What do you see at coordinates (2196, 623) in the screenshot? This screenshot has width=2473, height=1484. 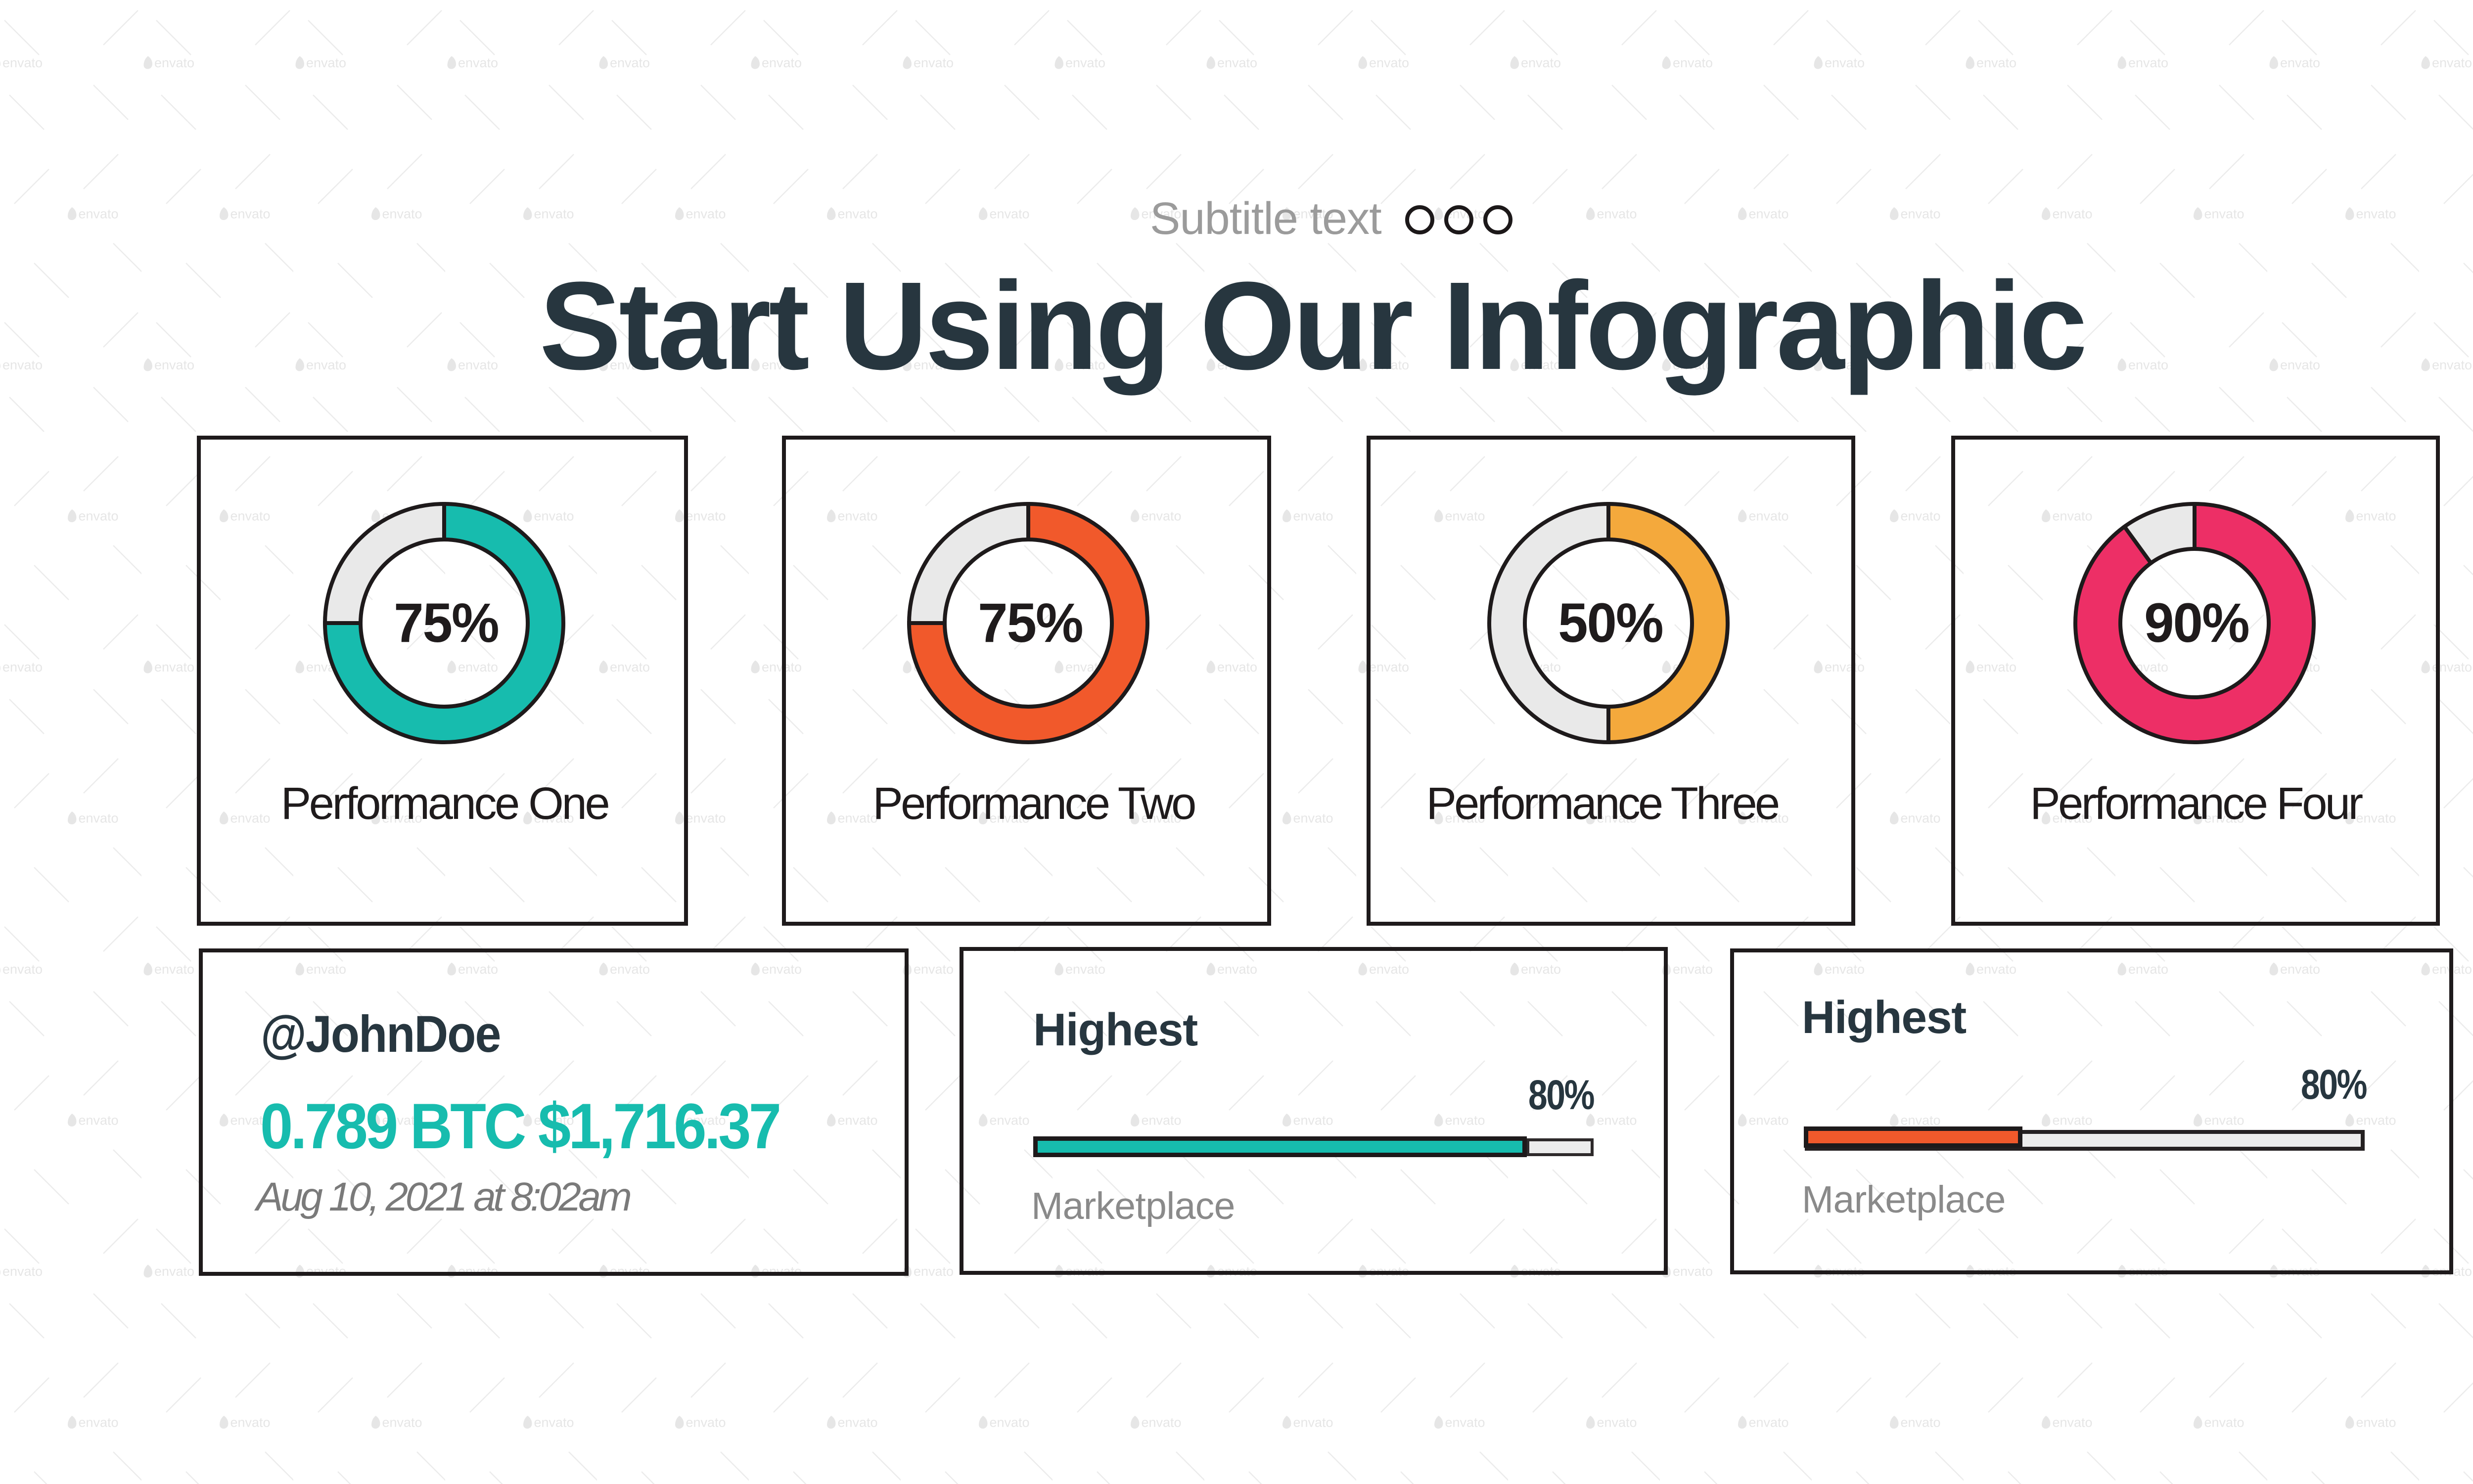 I see `svg-text: 90%` at bounding box center [2196, 623].